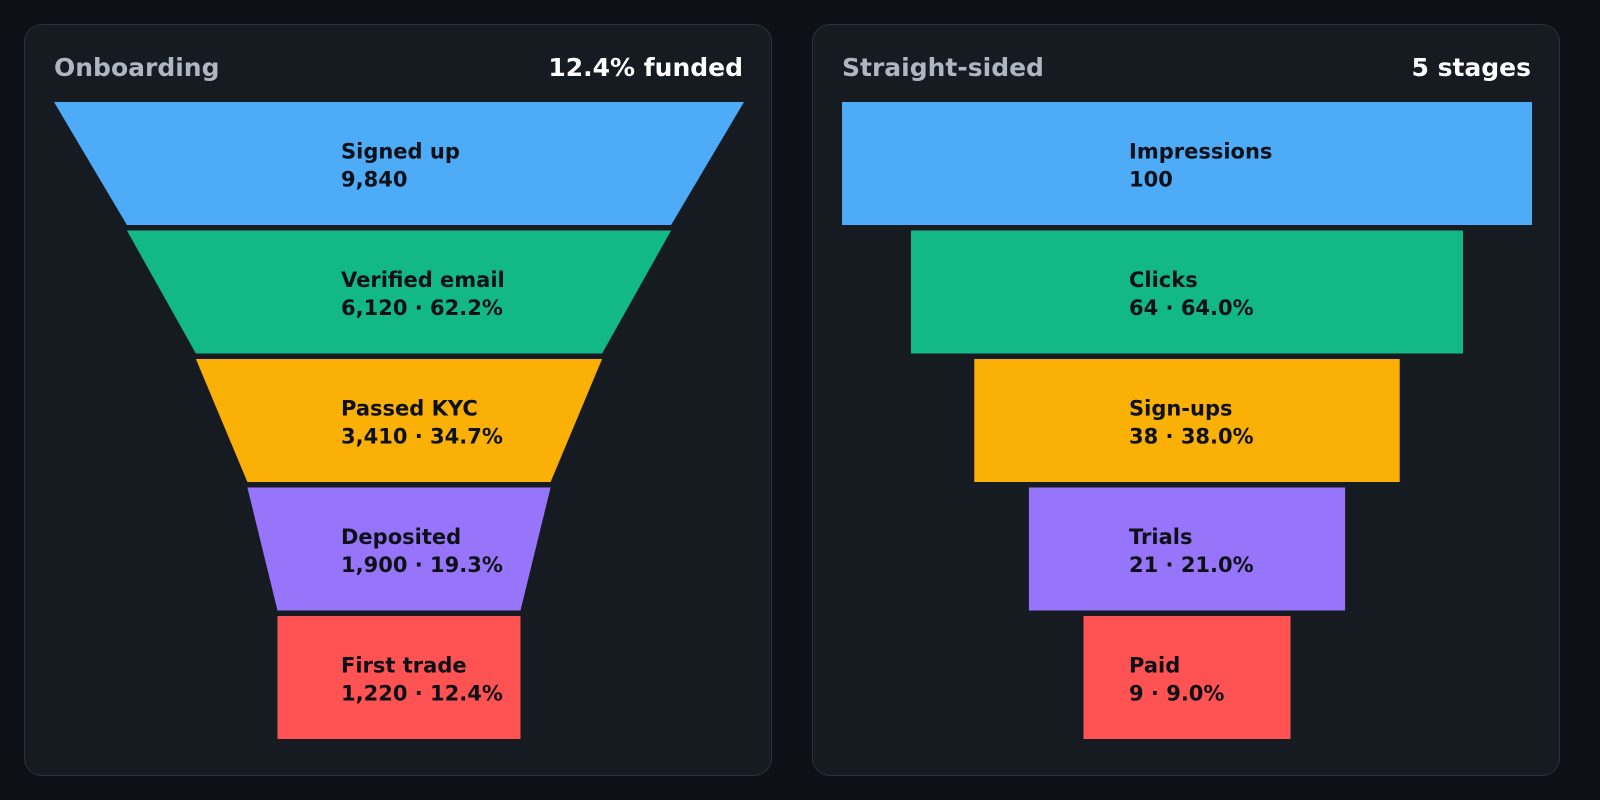  Describe the element at coordinates (374, 180) in the screenshot. I see `stage-value-label: 9,840` at that location.